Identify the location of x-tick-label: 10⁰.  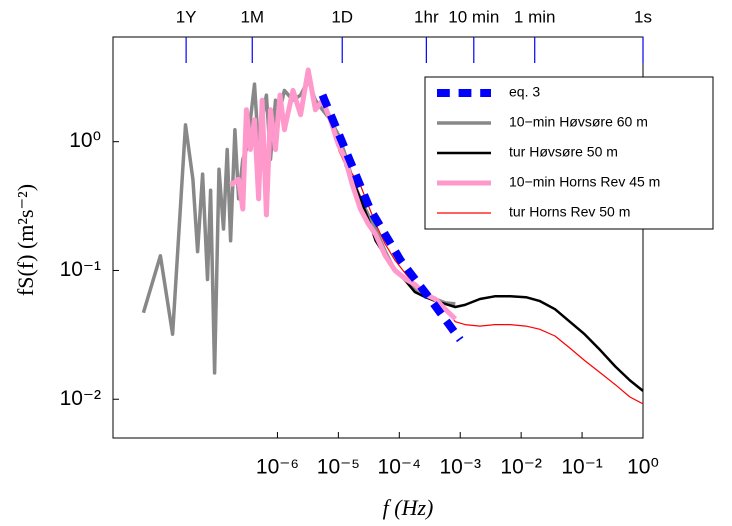
(643, 467).